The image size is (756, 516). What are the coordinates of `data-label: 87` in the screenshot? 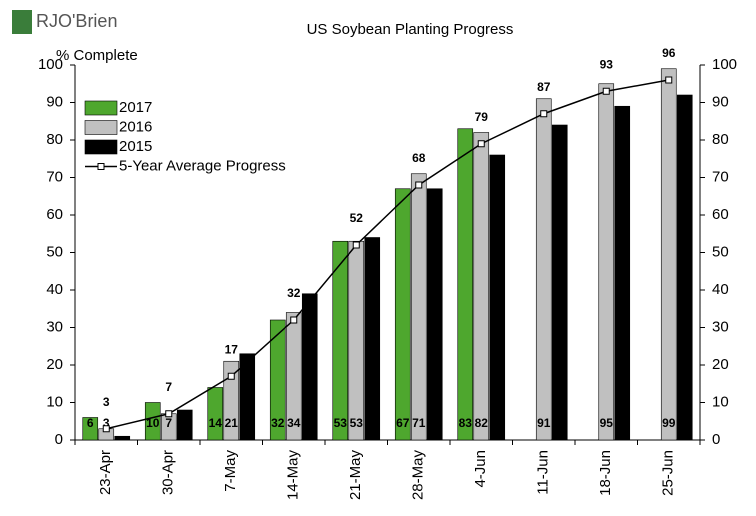 It's located at (544, 87).